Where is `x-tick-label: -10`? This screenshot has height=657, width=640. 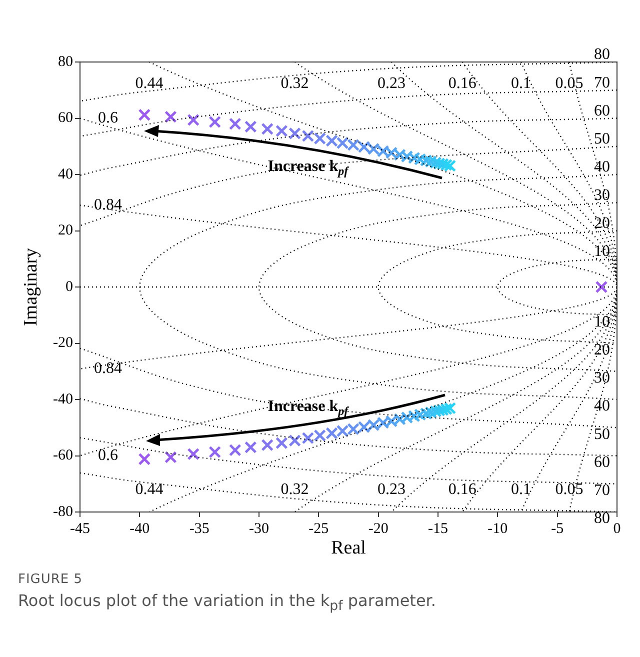
x-tick-label: -10 is located at coordinates (498, 528).